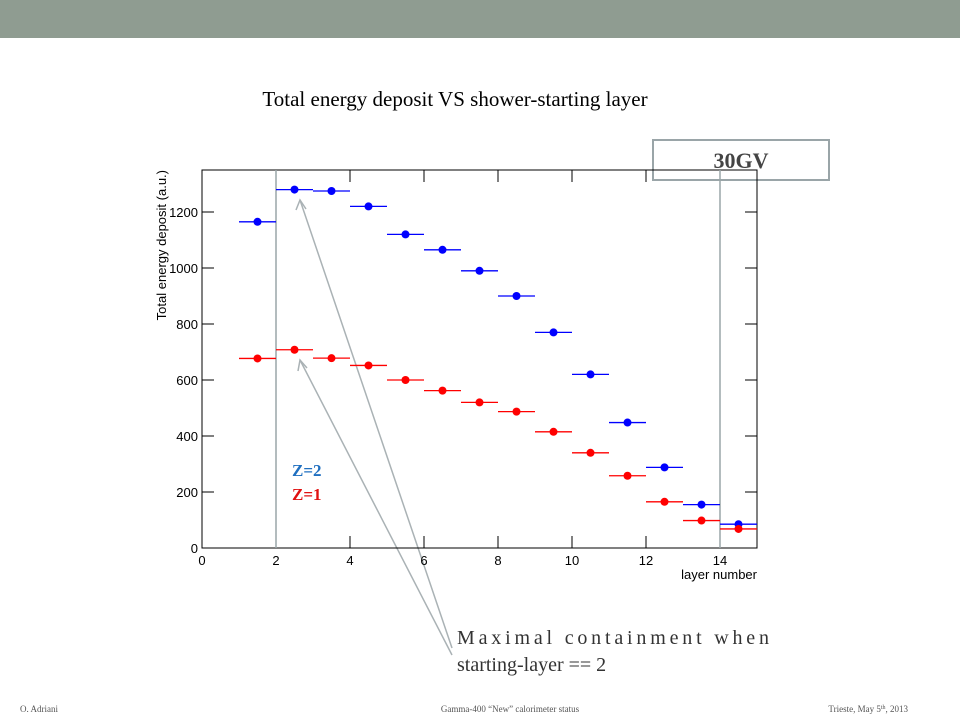 The width and height of the screenshot is (960, 720). I want to click on y-tick-label: 400, so click(187, 436).